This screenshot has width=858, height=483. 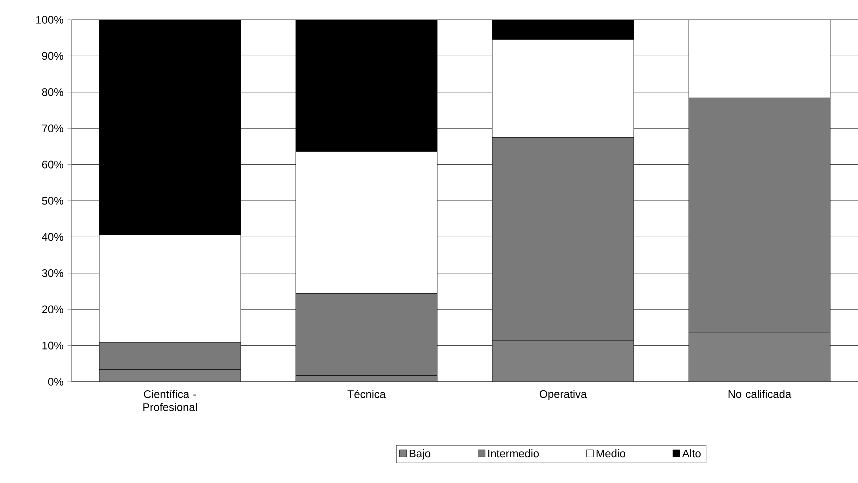 I want to click on y-tick-label: 0%, so click(x=56, y=382).